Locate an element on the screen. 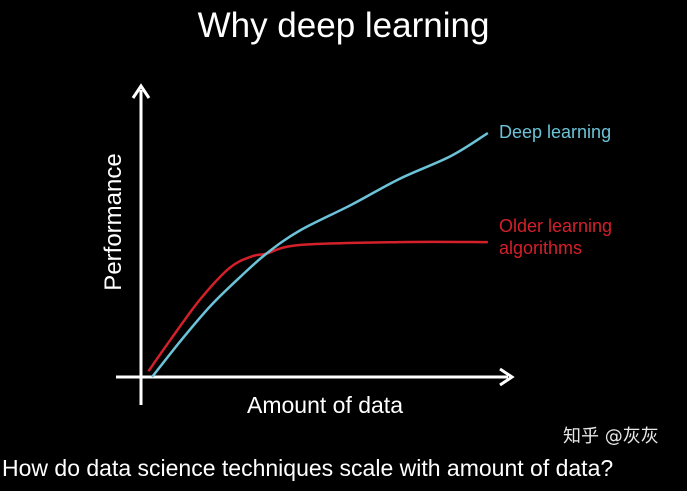  x-axis-arrowhead is located at coordinates (507, 377).